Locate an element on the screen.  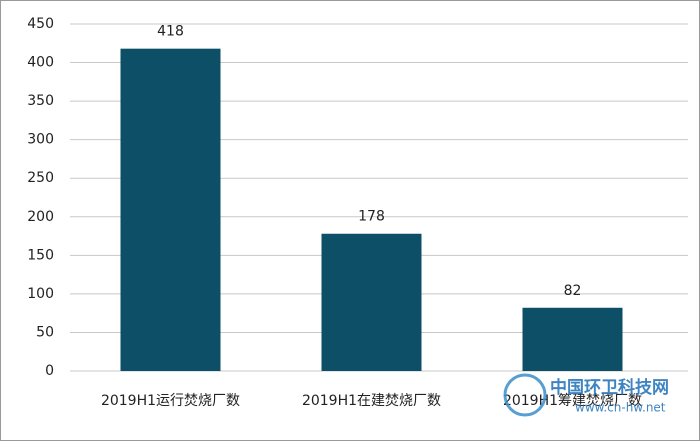
y-tick-label: 0 is located at coordinates (49, 371).